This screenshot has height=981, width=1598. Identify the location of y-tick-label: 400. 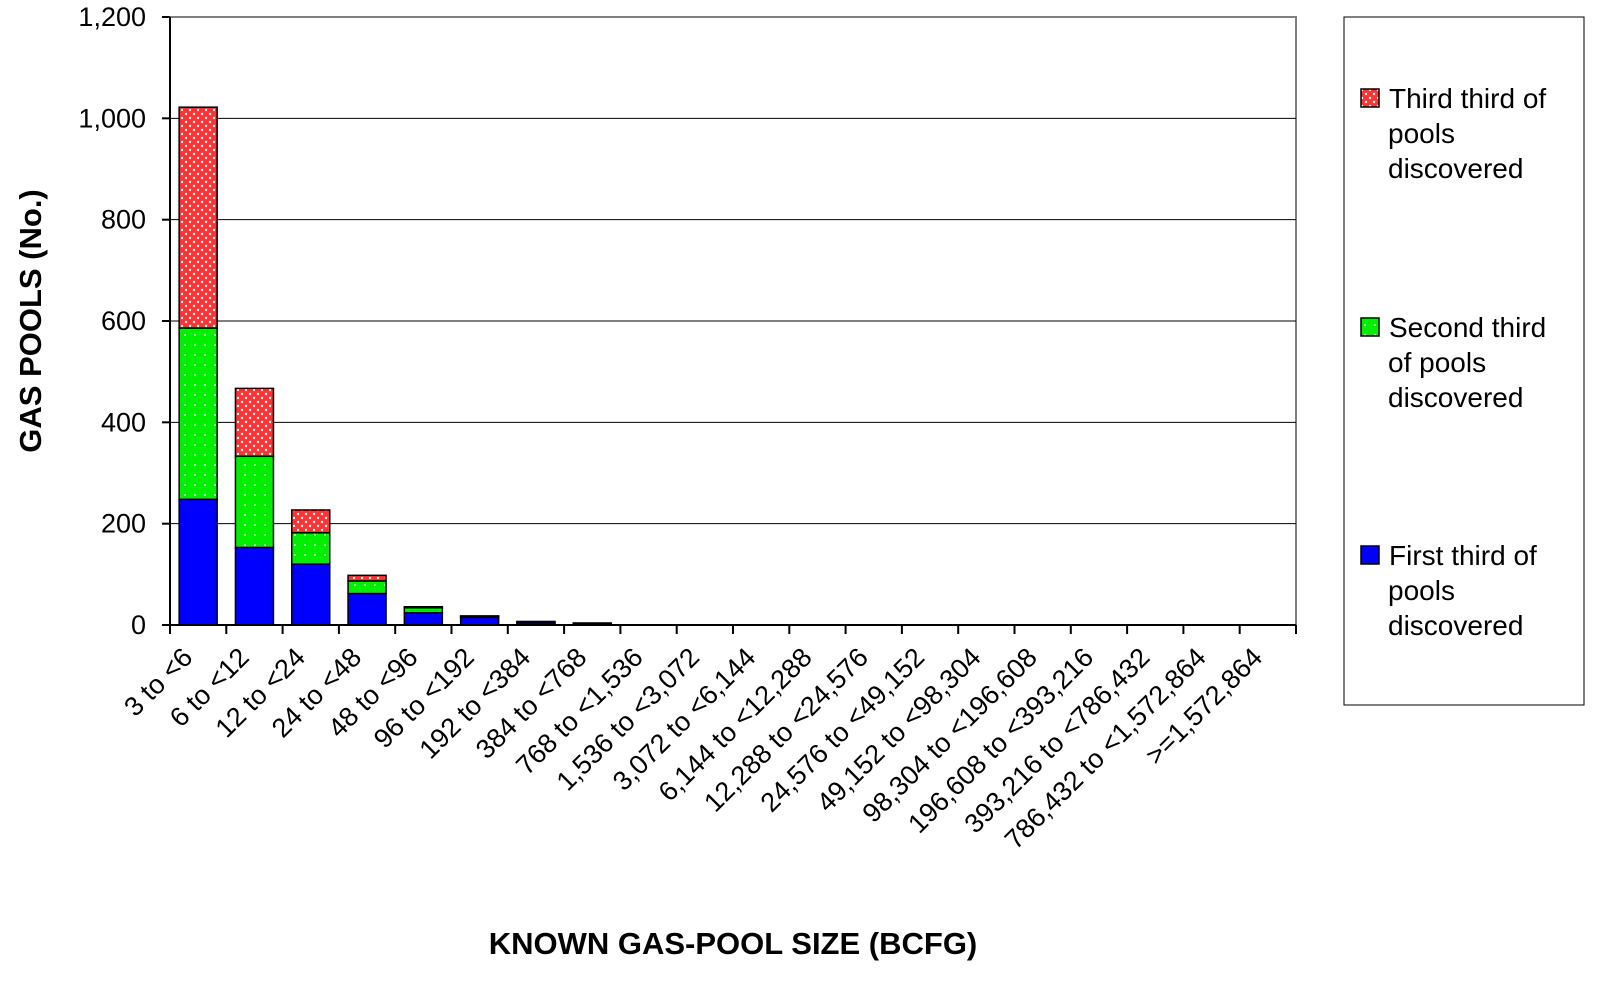
(123, 422).